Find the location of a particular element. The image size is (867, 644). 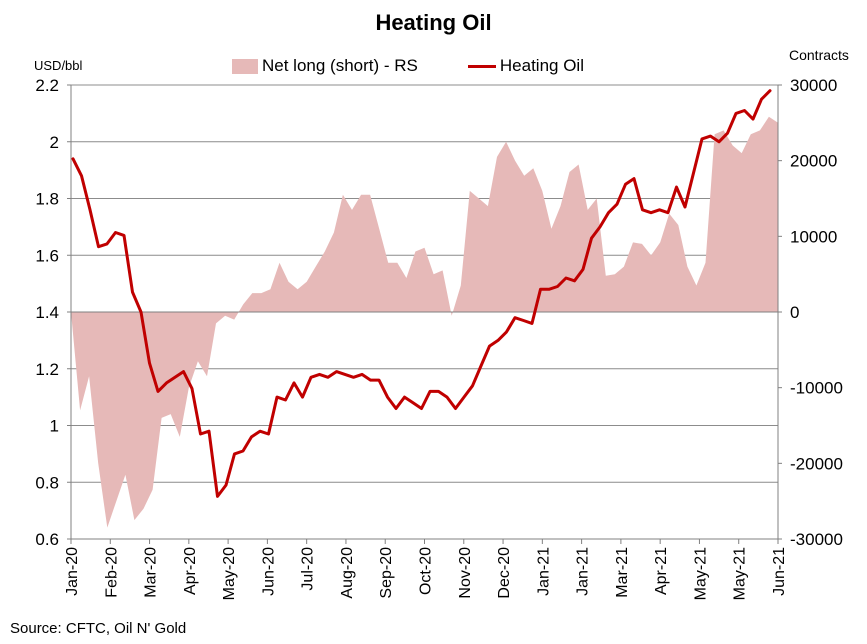

source-note: Source: CFTC, Oil N' Gold is located at coordinates (98, 628).